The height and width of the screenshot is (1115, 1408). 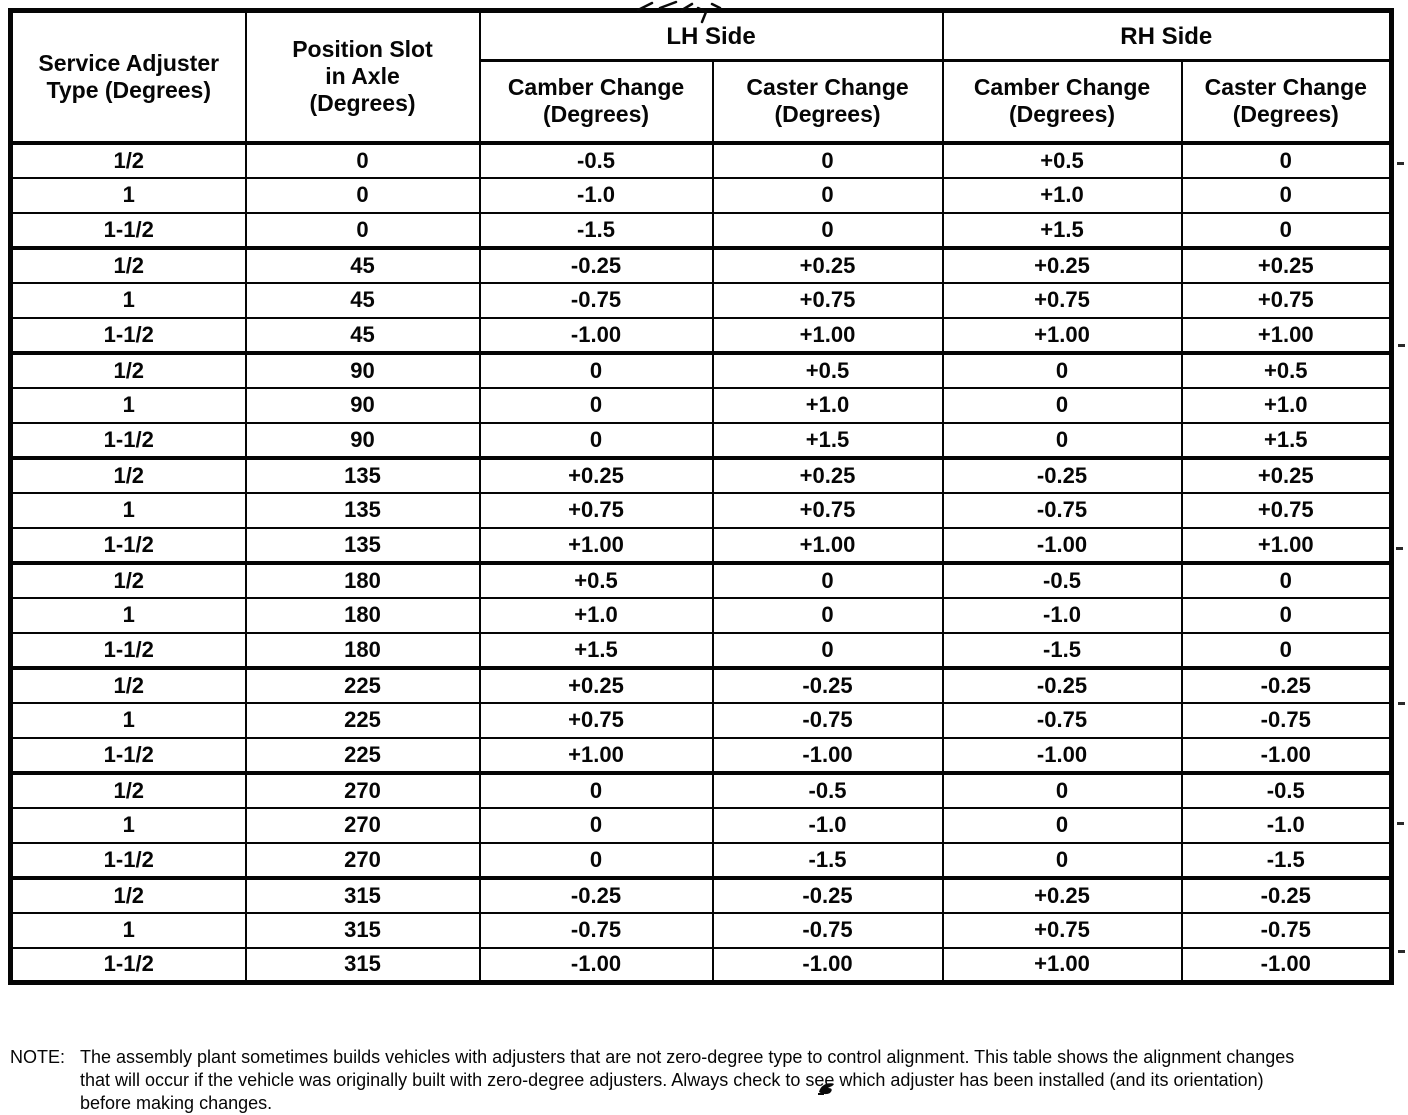 What do you see at coordinates (362, 685) in the screenshot?
I see `table-cell: 225` at bounding box center [362, 685].